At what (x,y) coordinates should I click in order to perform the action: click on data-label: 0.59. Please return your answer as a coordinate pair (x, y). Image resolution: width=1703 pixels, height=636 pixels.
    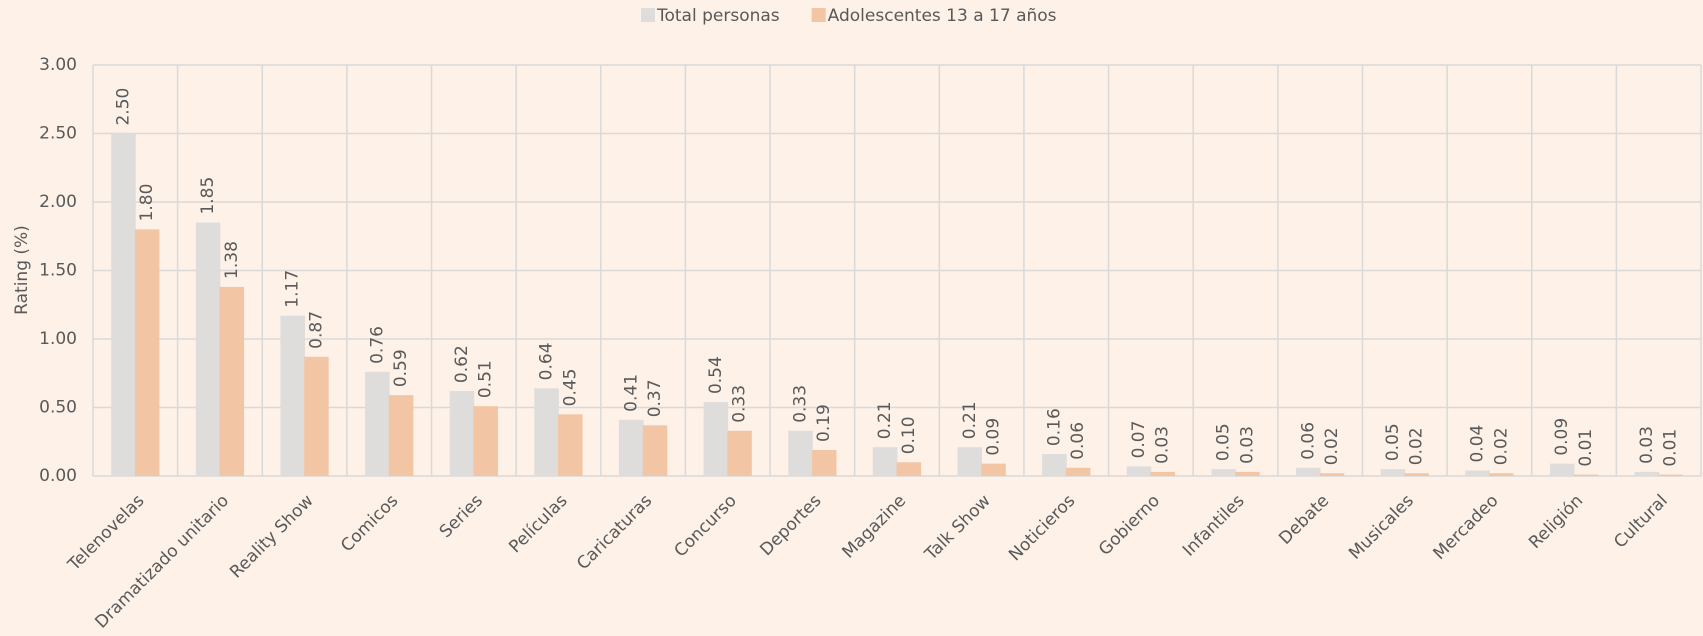
    Looking at the image, I should click on (401, 368).